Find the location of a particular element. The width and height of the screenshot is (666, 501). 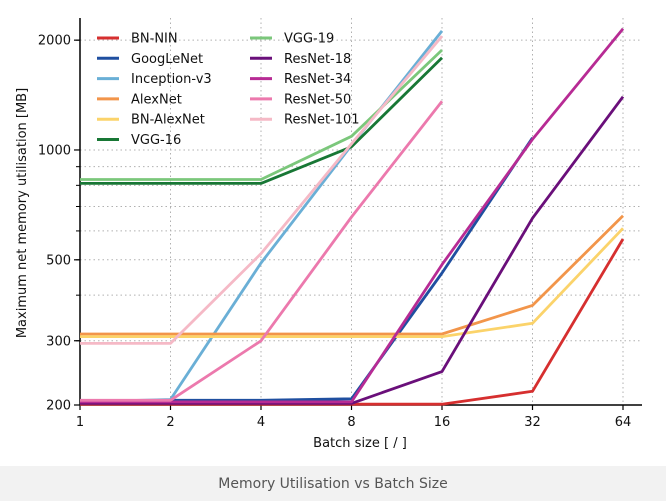

legend-label-resnet-101: ResNet-101 is located at coordinates (322, 120).